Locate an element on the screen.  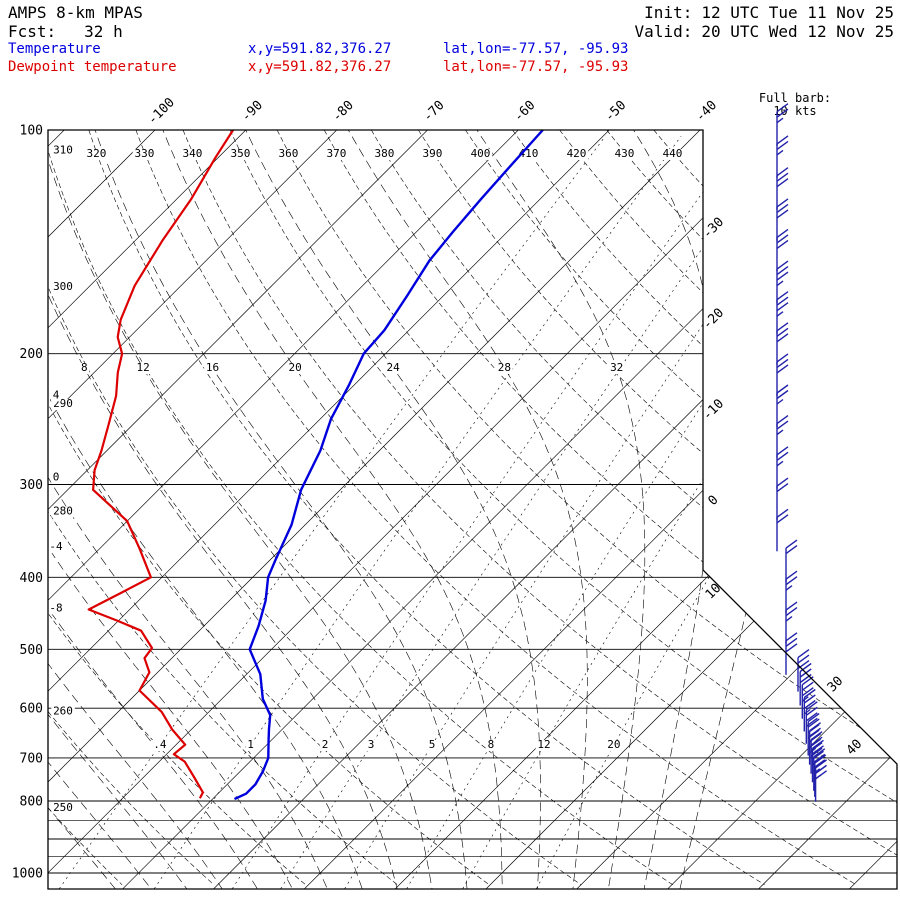
pressure-label: 600 is located at coordinates (31, 709).